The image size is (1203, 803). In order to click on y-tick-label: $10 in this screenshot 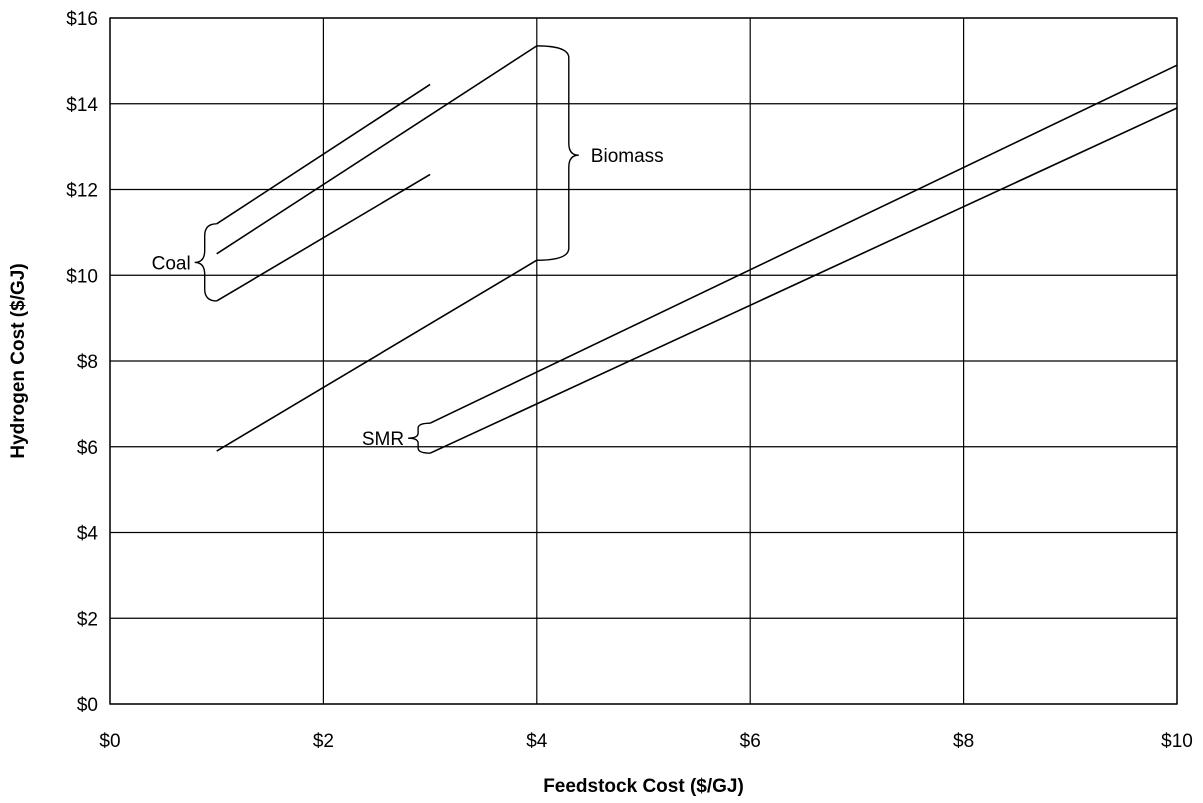, I will do `click(82, 276)`.